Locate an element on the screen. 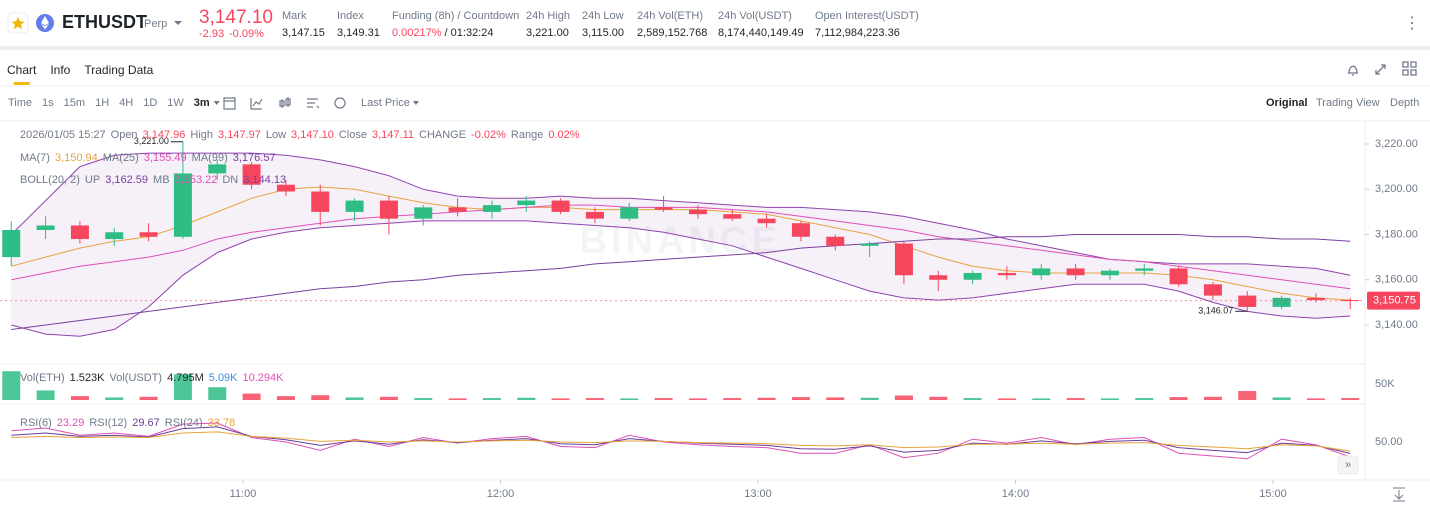  symbol: ETHUSDT is located at coordinates (104, 22).